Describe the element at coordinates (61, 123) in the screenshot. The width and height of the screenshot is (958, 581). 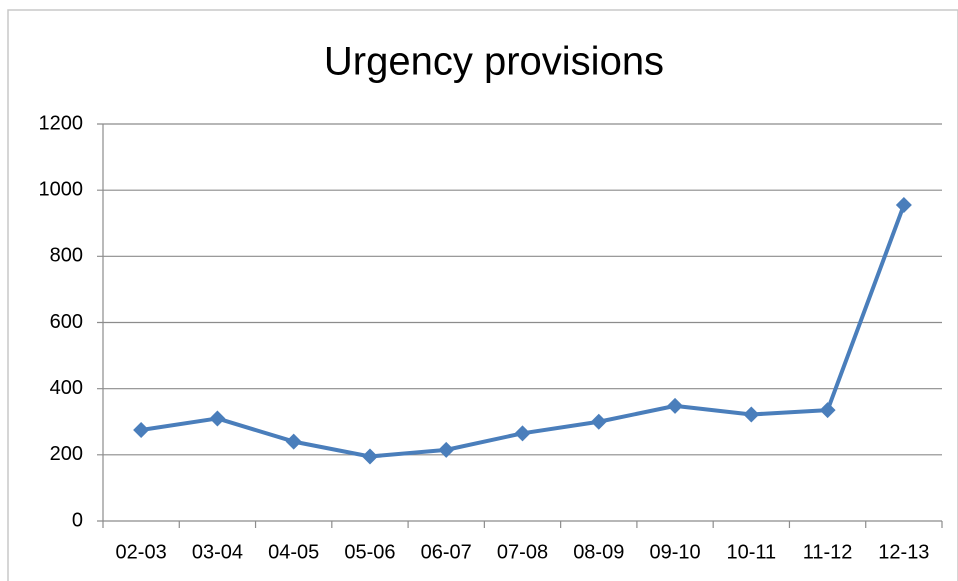
I see `y-tick-label: 1200` at that location.